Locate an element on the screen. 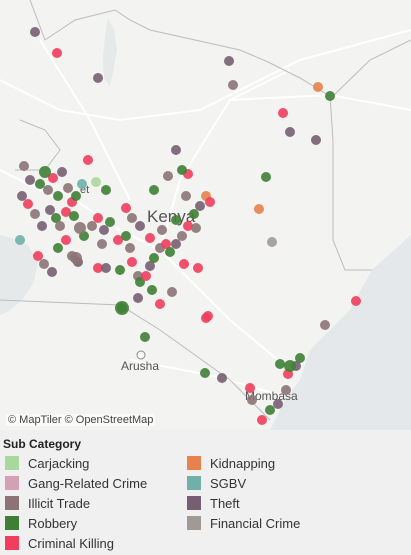  legend-item-carjacking: Carjacking is located at coordinates (47, 463).